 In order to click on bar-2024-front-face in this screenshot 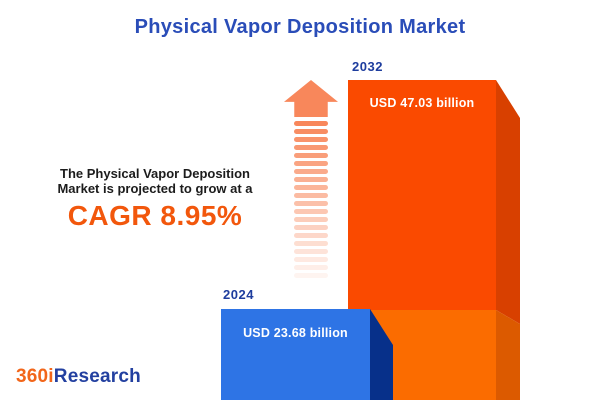, I will do `click(295, 354)`.